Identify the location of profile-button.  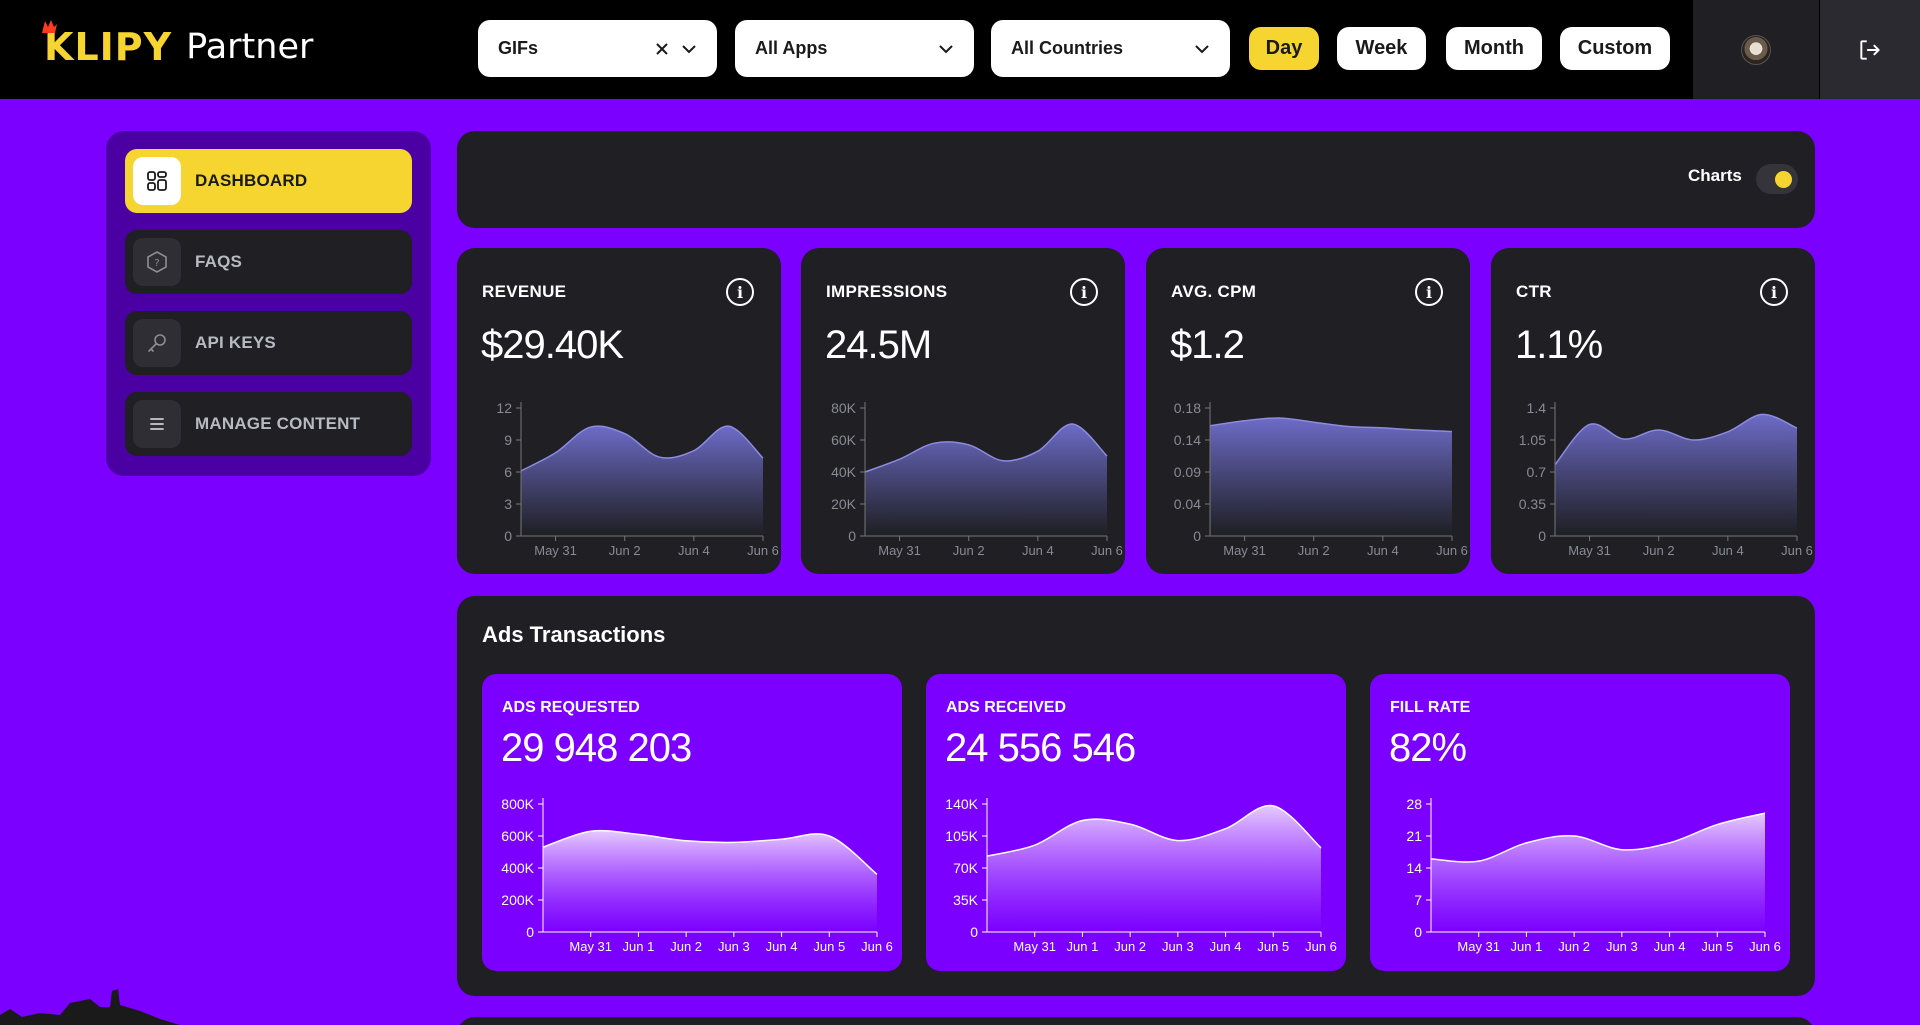
(1756, 49).